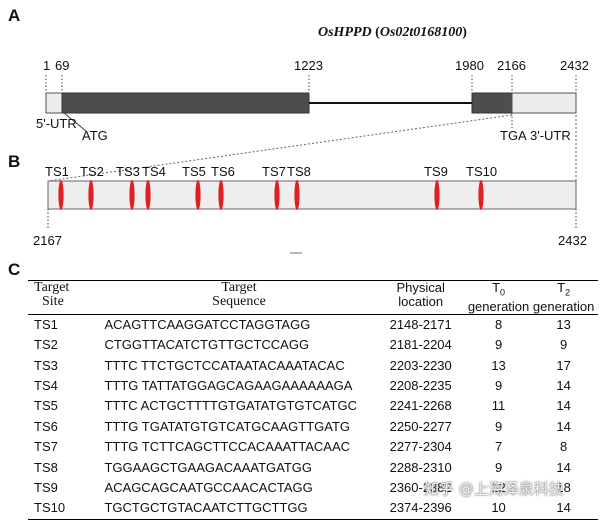  I want to click on panel-label-c: C, so click(14, 269).